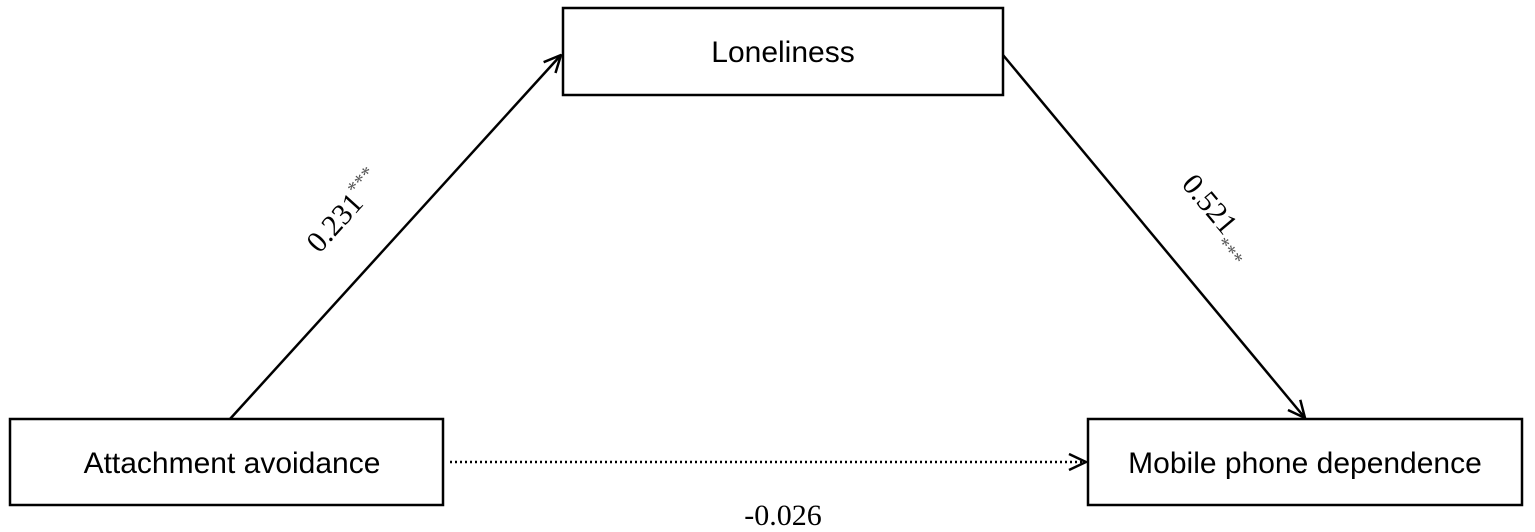 The height and width of the screenshot is (532, 1535). I want to click on path-c-prime-label: -0.026, so click(783, 515).